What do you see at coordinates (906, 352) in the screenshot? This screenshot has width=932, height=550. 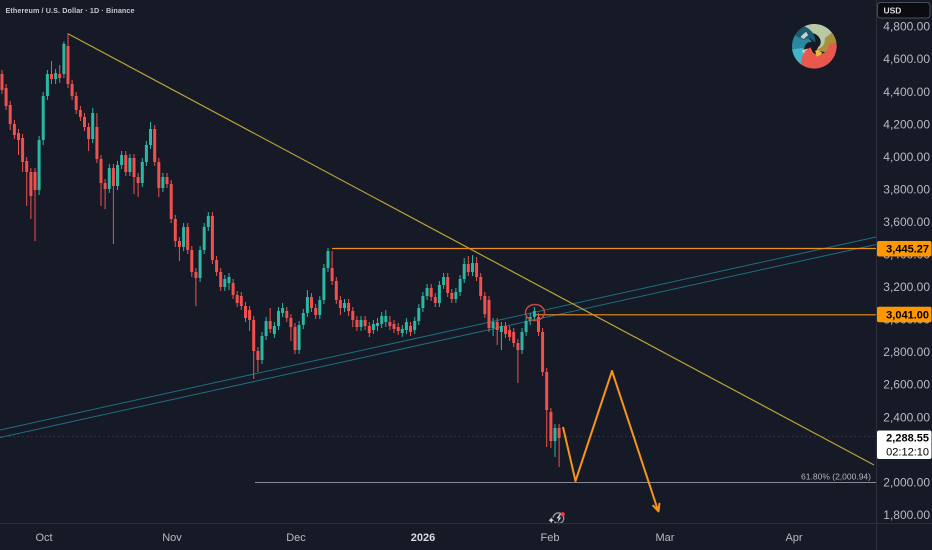 I see `svg-text: 2,800.00` at bounding box center [906, 352].